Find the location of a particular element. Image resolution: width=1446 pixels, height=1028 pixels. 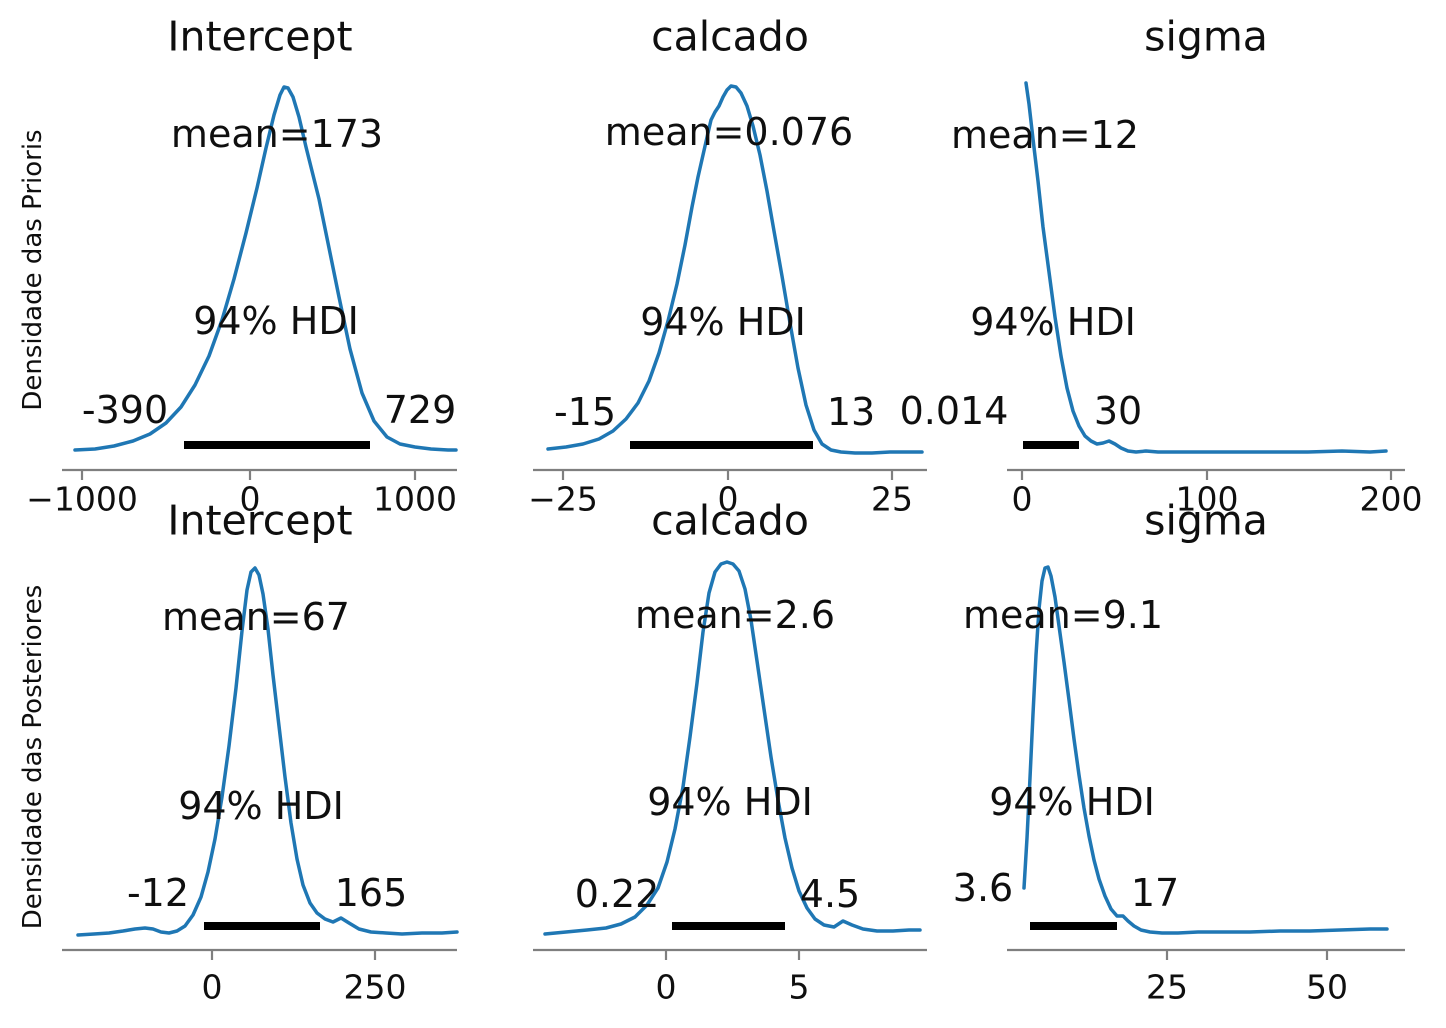

hdi-high-label: 729 is located at coordinates (420, 410).